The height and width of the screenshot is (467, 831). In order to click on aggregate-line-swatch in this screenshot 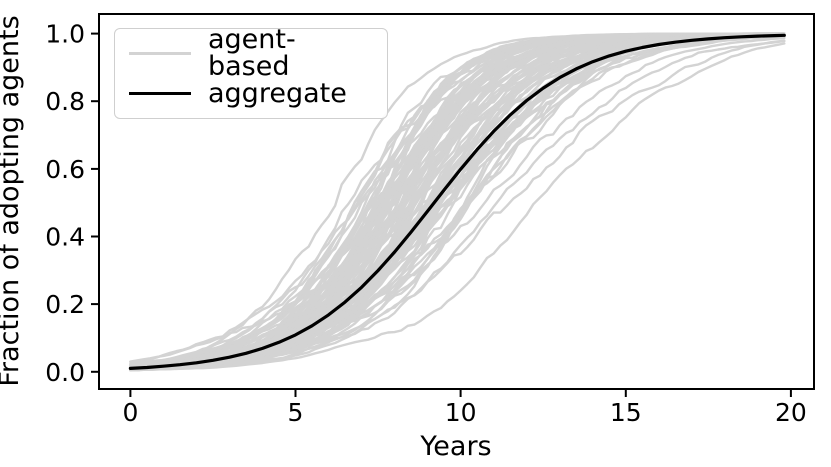, I will do `click(160, 94)`.